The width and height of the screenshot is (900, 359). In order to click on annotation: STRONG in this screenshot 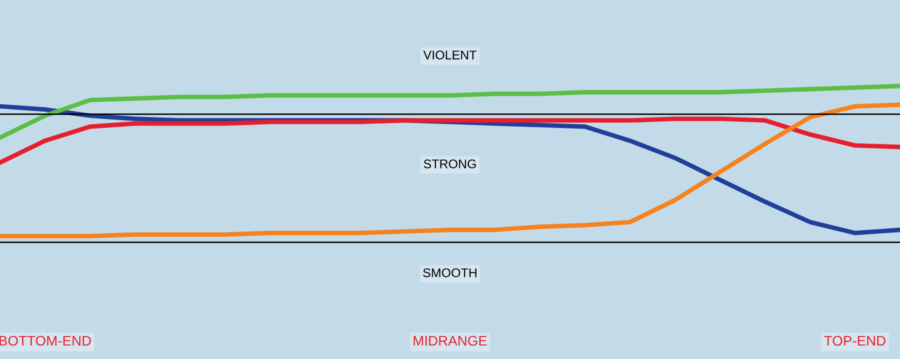, I will do `click(450, 163)`.